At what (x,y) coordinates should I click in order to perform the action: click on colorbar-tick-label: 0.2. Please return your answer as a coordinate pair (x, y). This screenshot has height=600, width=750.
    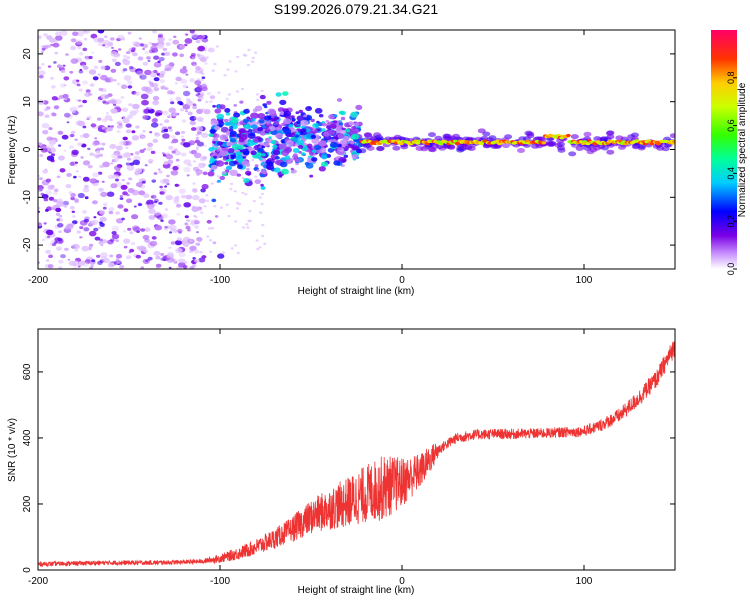
    Looking at the image, I should click on (731, 221).